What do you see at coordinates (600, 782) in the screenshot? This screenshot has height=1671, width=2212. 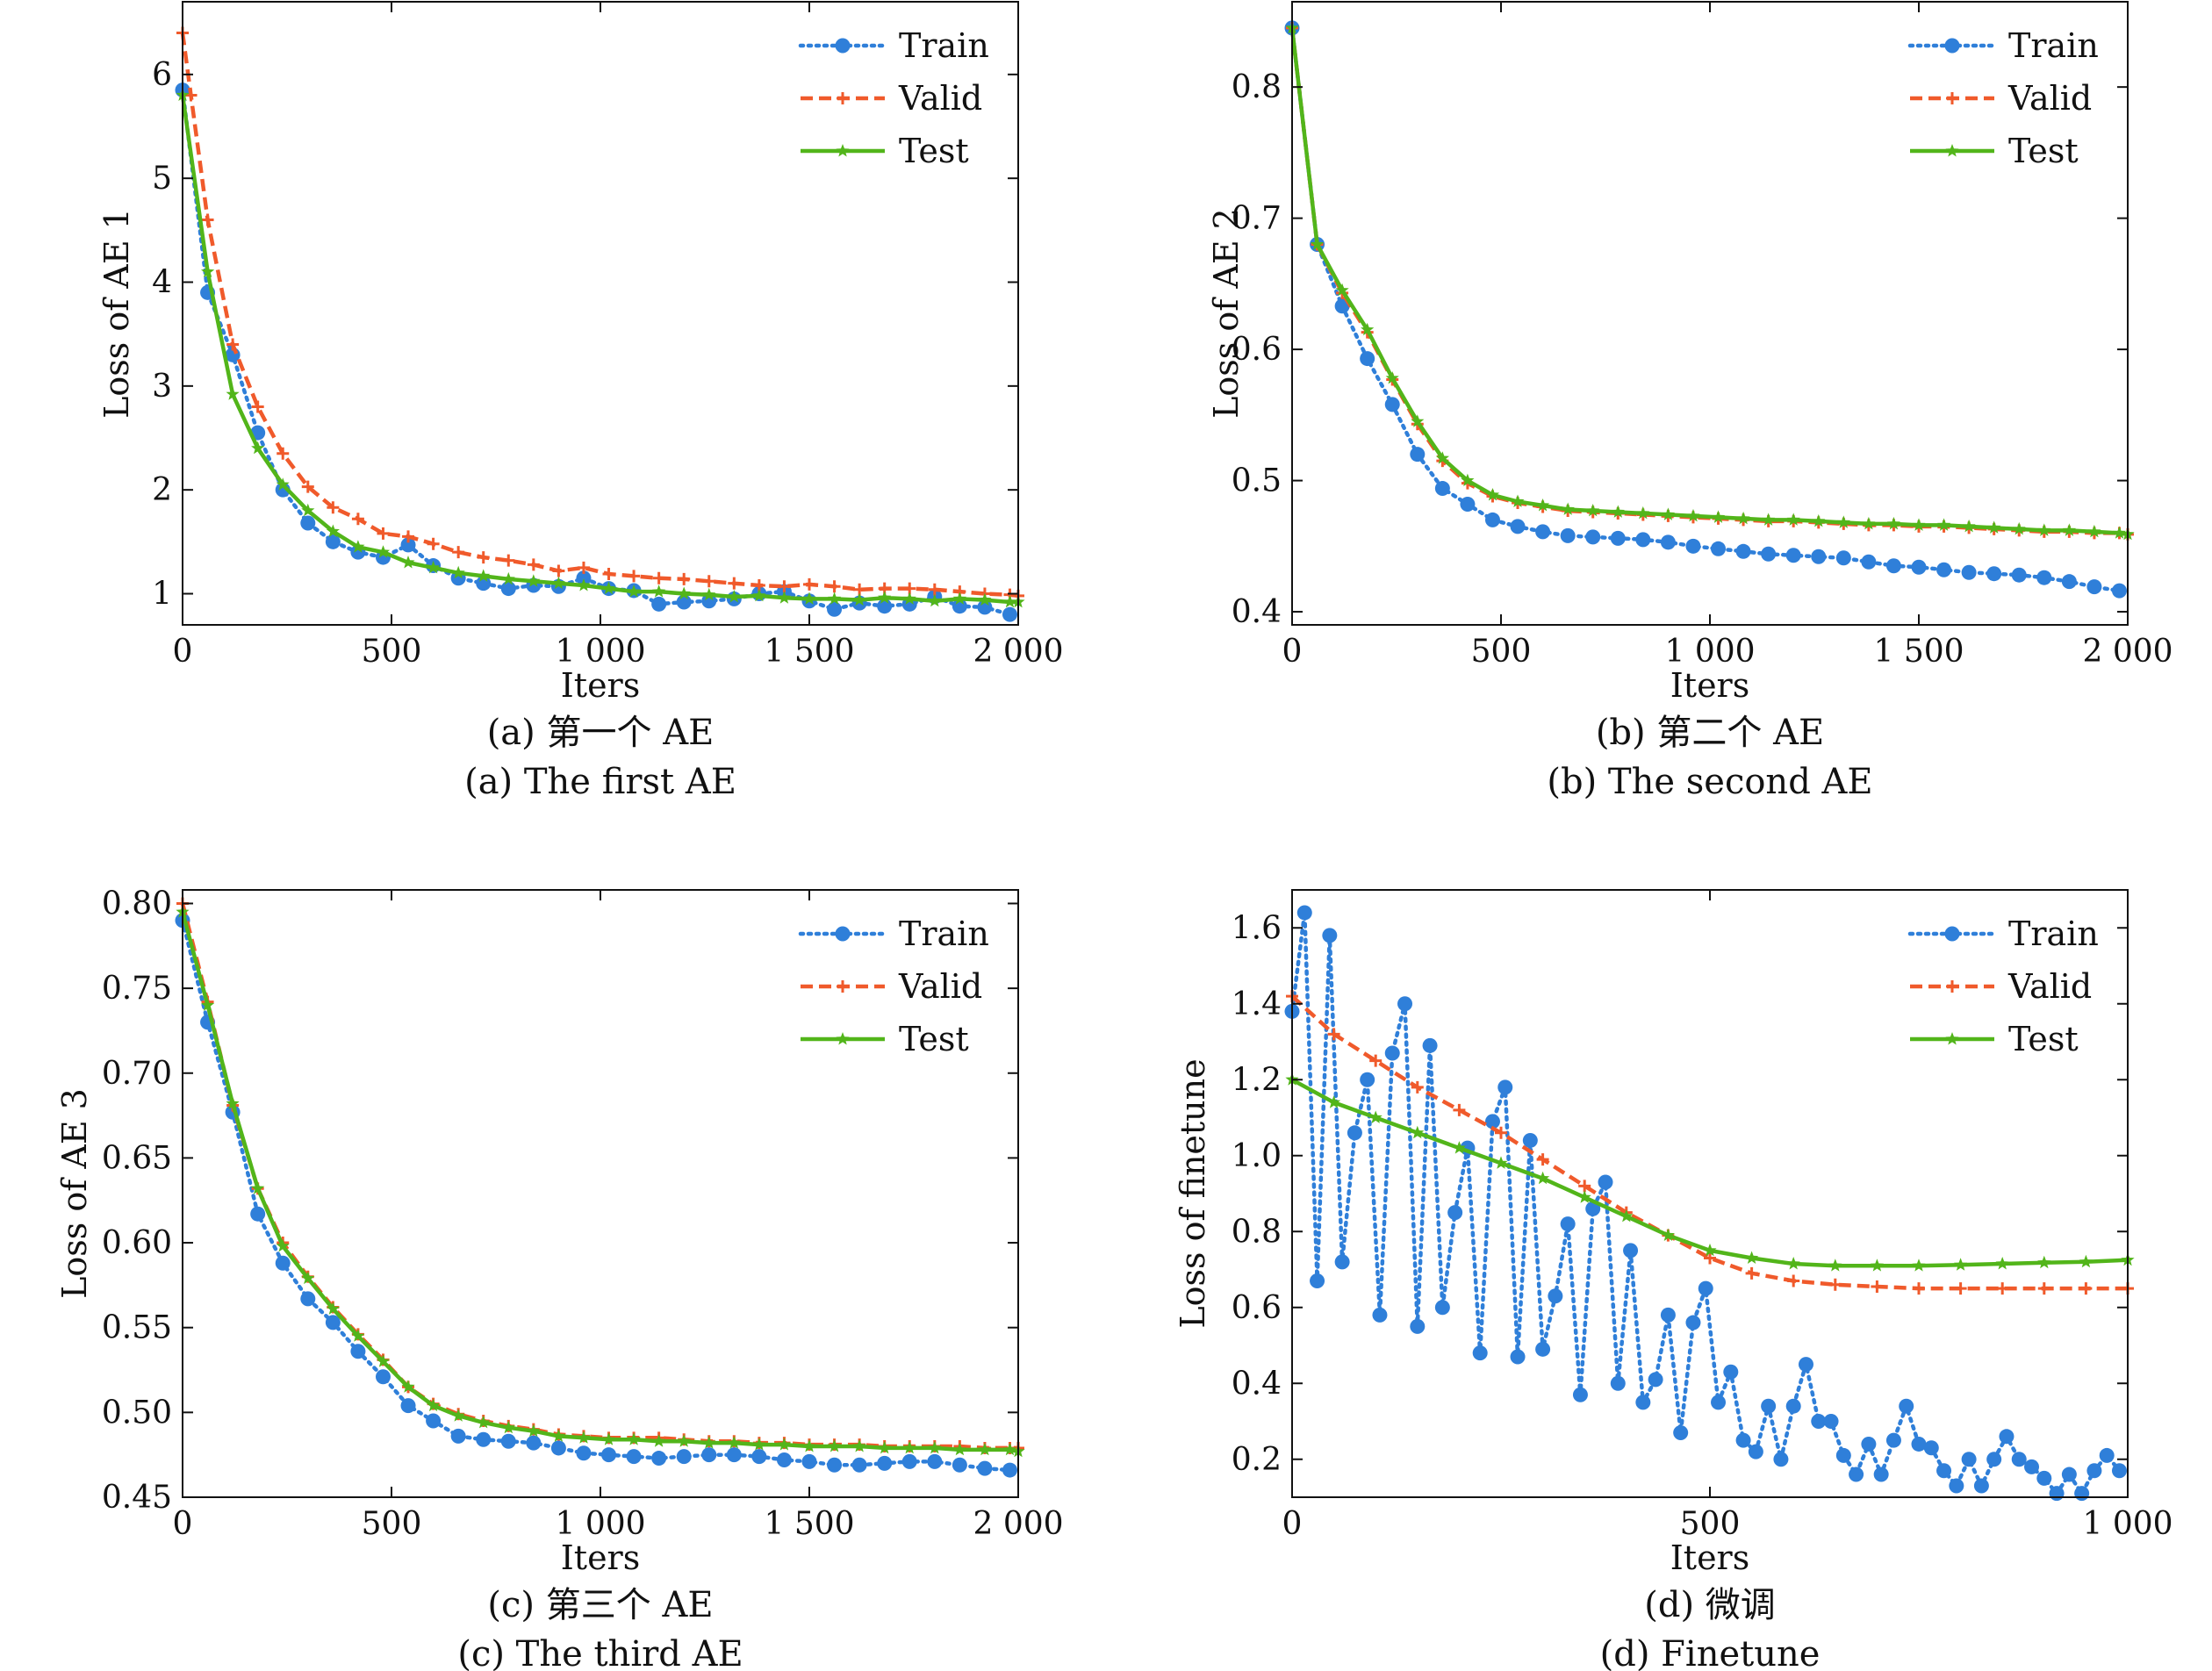 I see `caption-en: (a) The first AE` at bounding box center [600, 782].